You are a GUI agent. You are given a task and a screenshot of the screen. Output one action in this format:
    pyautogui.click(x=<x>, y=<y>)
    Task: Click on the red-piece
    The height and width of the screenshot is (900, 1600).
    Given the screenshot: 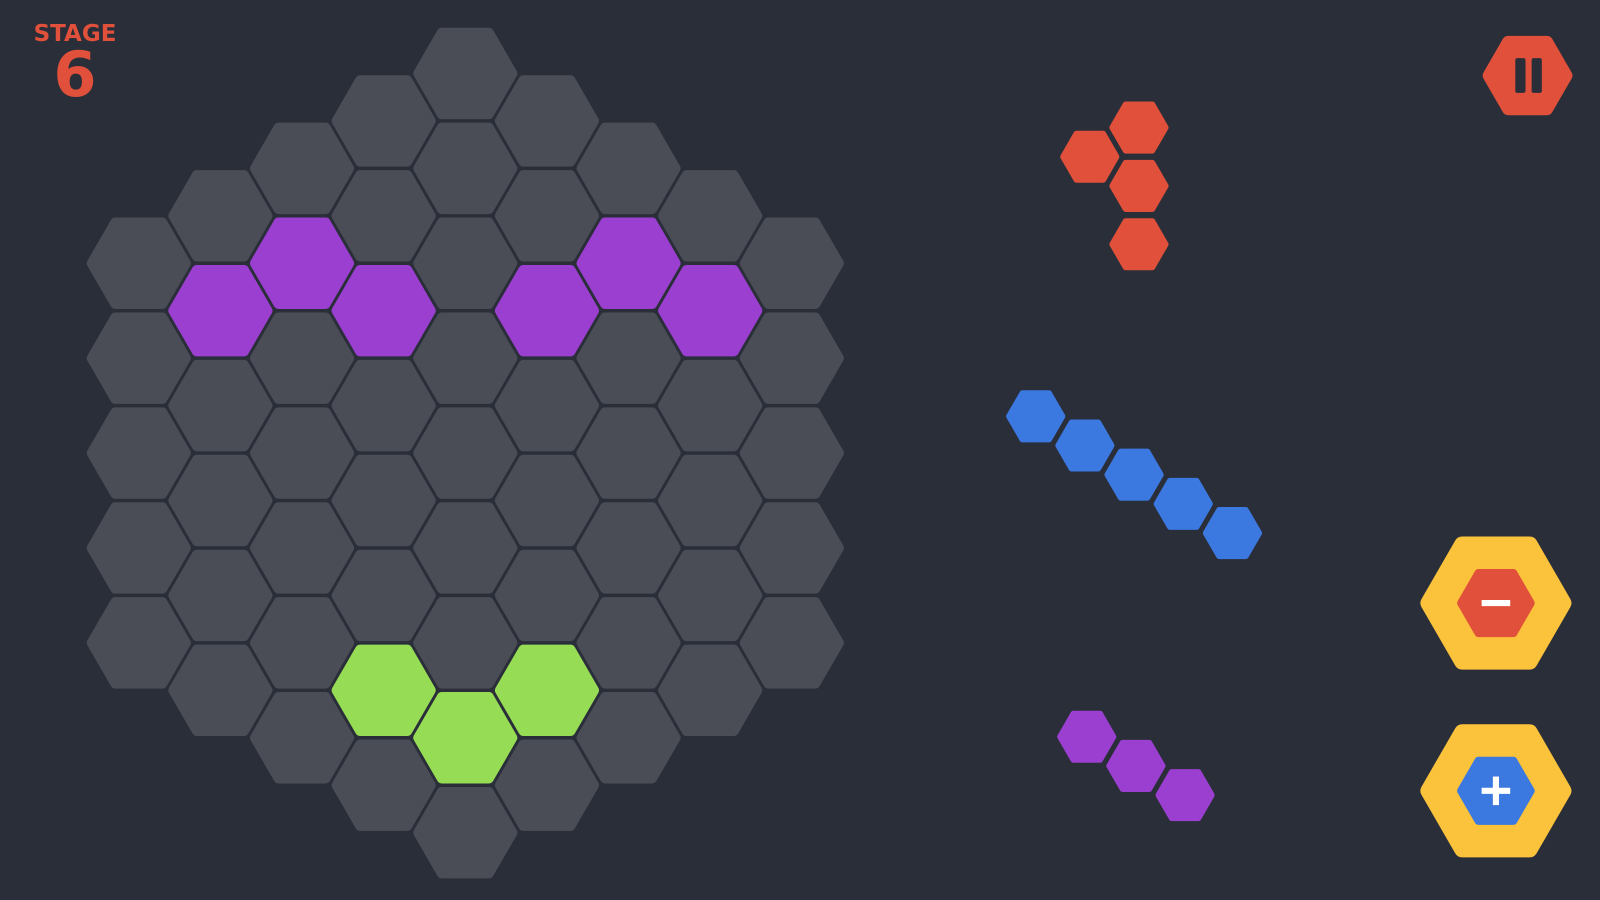 What is the action you would take?
    pyautogui.click(x=1114, y=186)
    